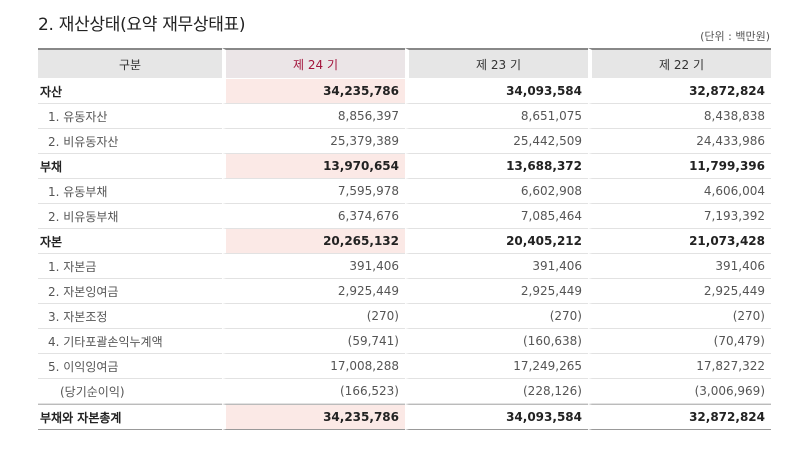  What do you see at coordinates (679, 216) in the screenshot?
I see `value-cell: 7,193,392` at bounding box center [679, 216].